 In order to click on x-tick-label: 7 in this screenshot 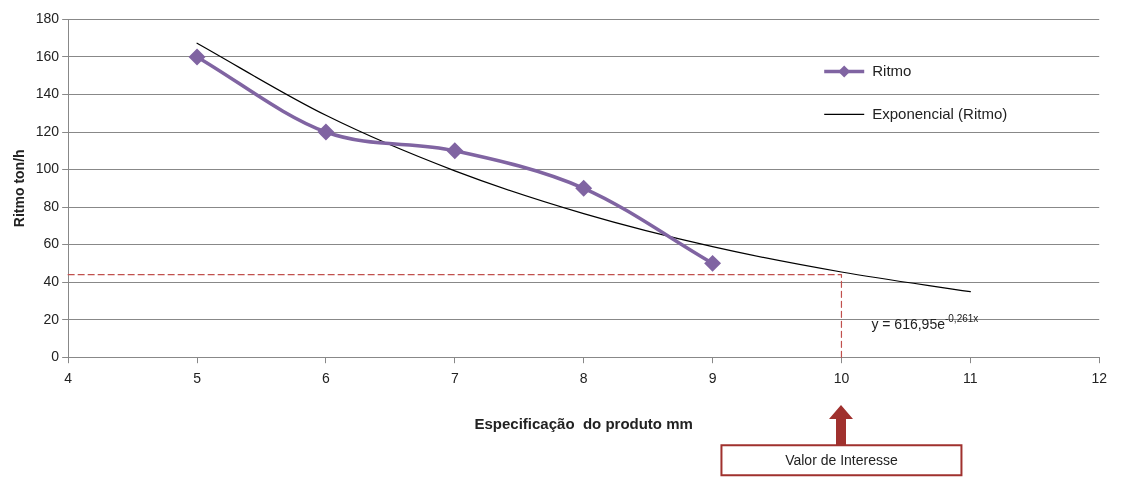, I will do `click(454, 378)`.